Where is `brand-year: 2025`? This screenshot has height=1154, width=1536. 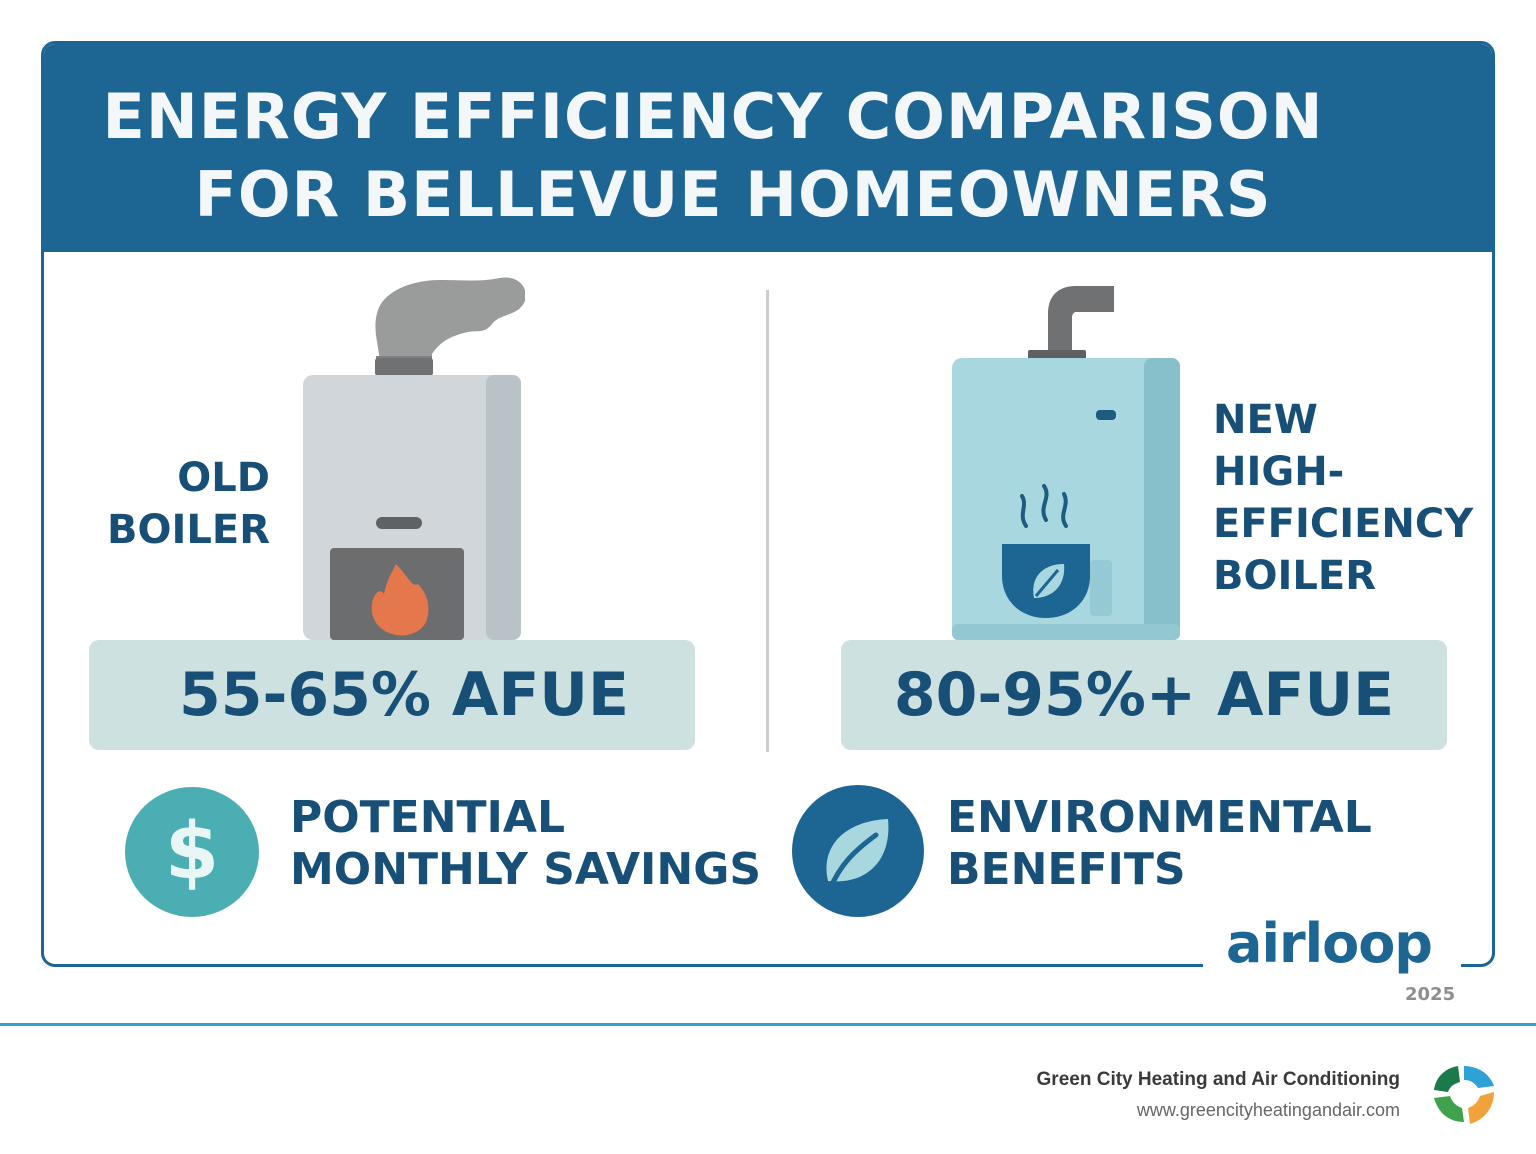 brand-year: 2025 is located at coordinates (1430, 994).